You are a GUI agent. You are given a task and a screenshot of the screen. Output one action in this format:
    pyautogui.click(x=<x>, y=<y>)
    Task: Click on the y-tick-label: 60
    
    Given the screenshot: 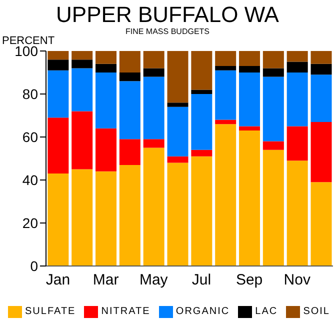 What is the action you would take?
    pyautogui.click(x=30, y=136)
    